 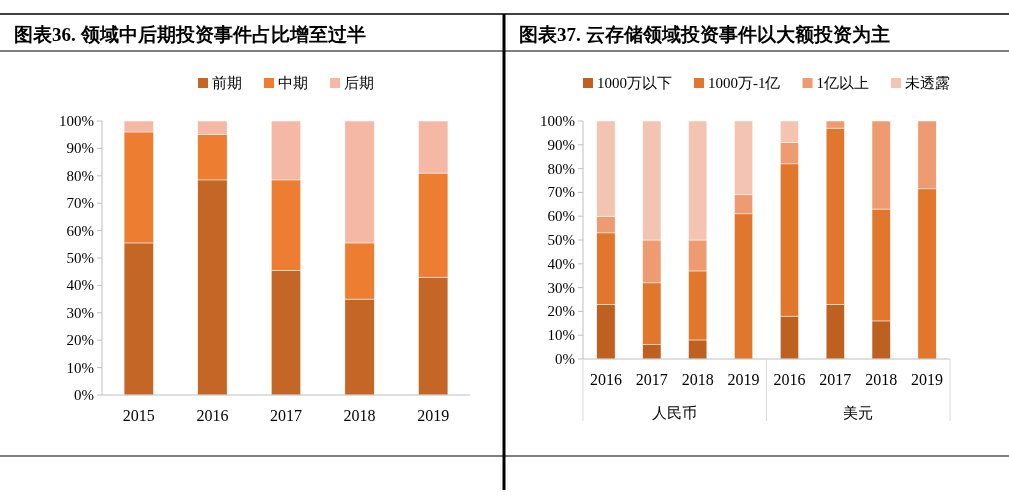 What do you see at coordinates (675, 413) in the screenshot?
I see `text: 人民币` at bounding box center [675, 413].